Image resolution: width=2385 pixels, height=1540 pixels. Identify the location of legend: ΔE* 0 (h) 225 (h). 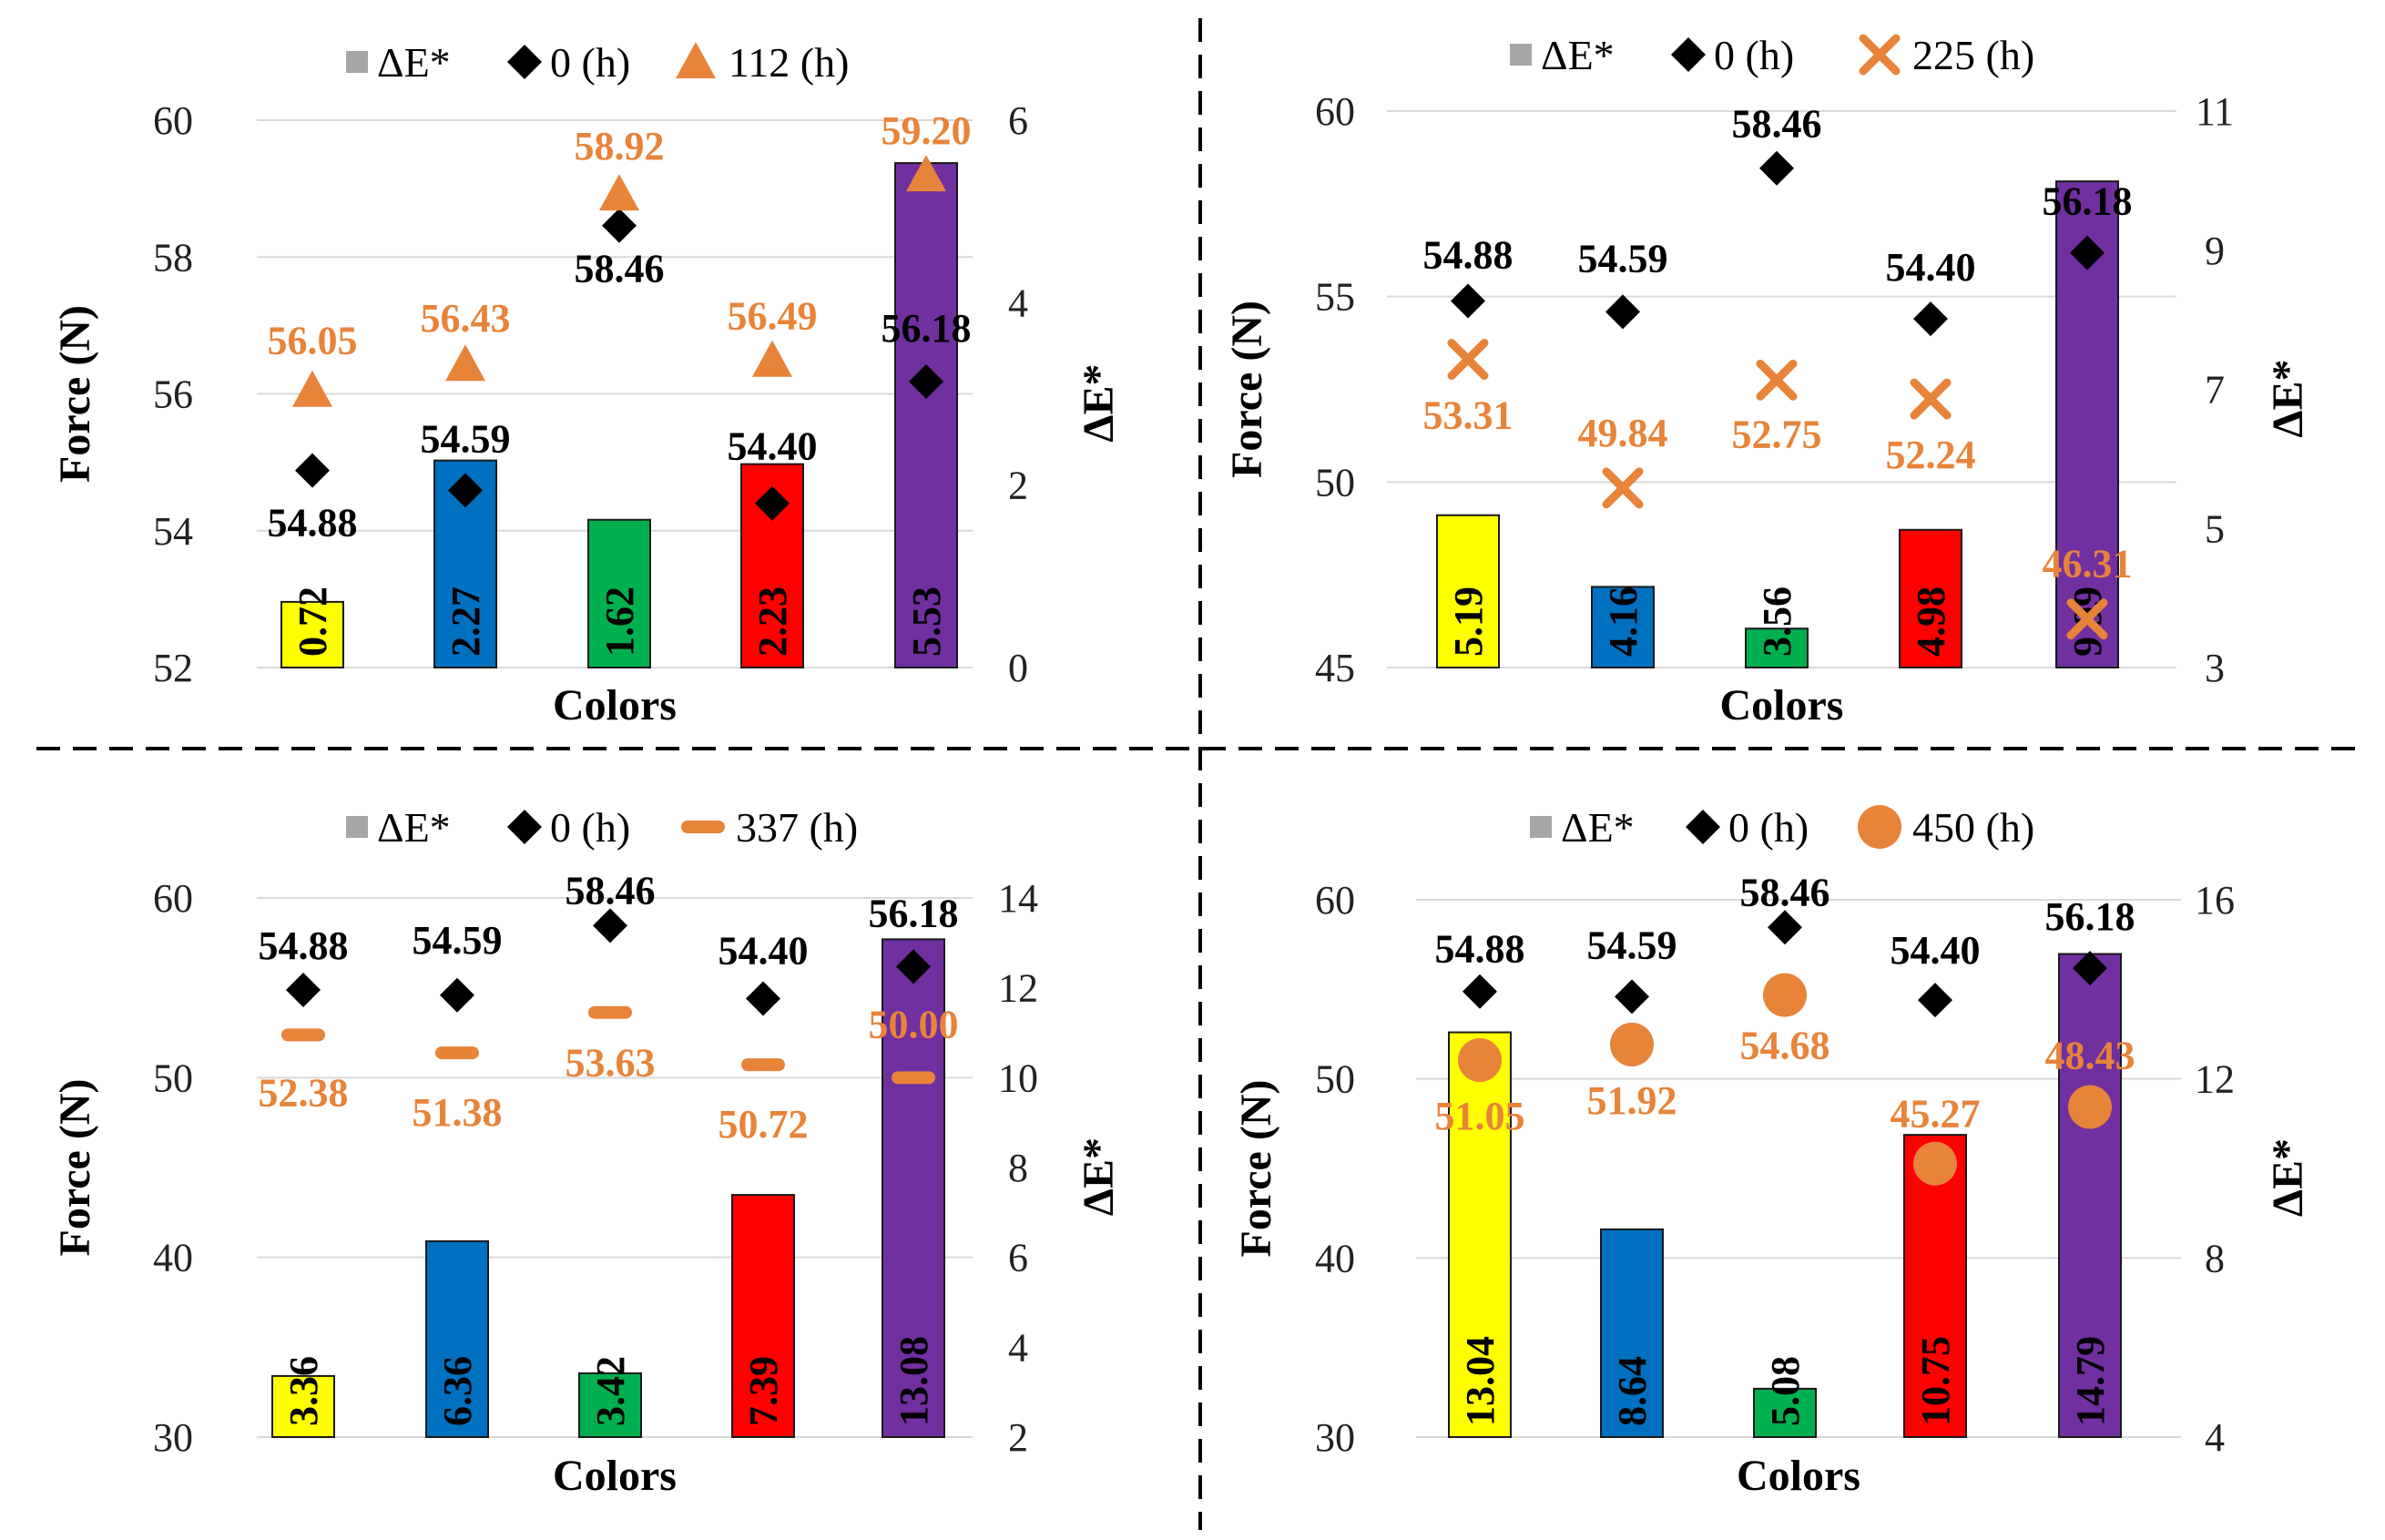
(1772, 55).